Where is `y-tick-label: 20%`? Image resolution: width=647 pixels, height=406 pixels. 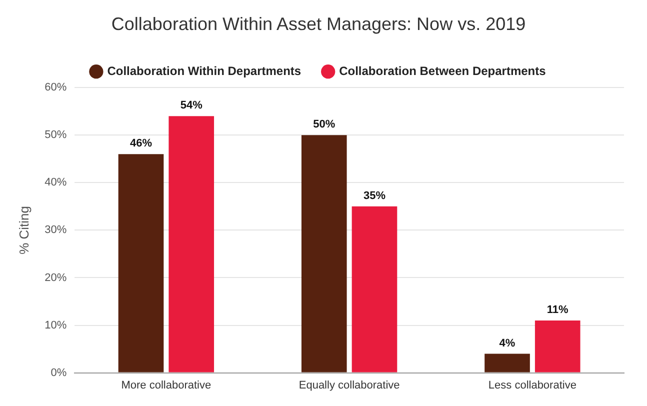
y-tick-label: 20% is located at coordinates (55, 278).